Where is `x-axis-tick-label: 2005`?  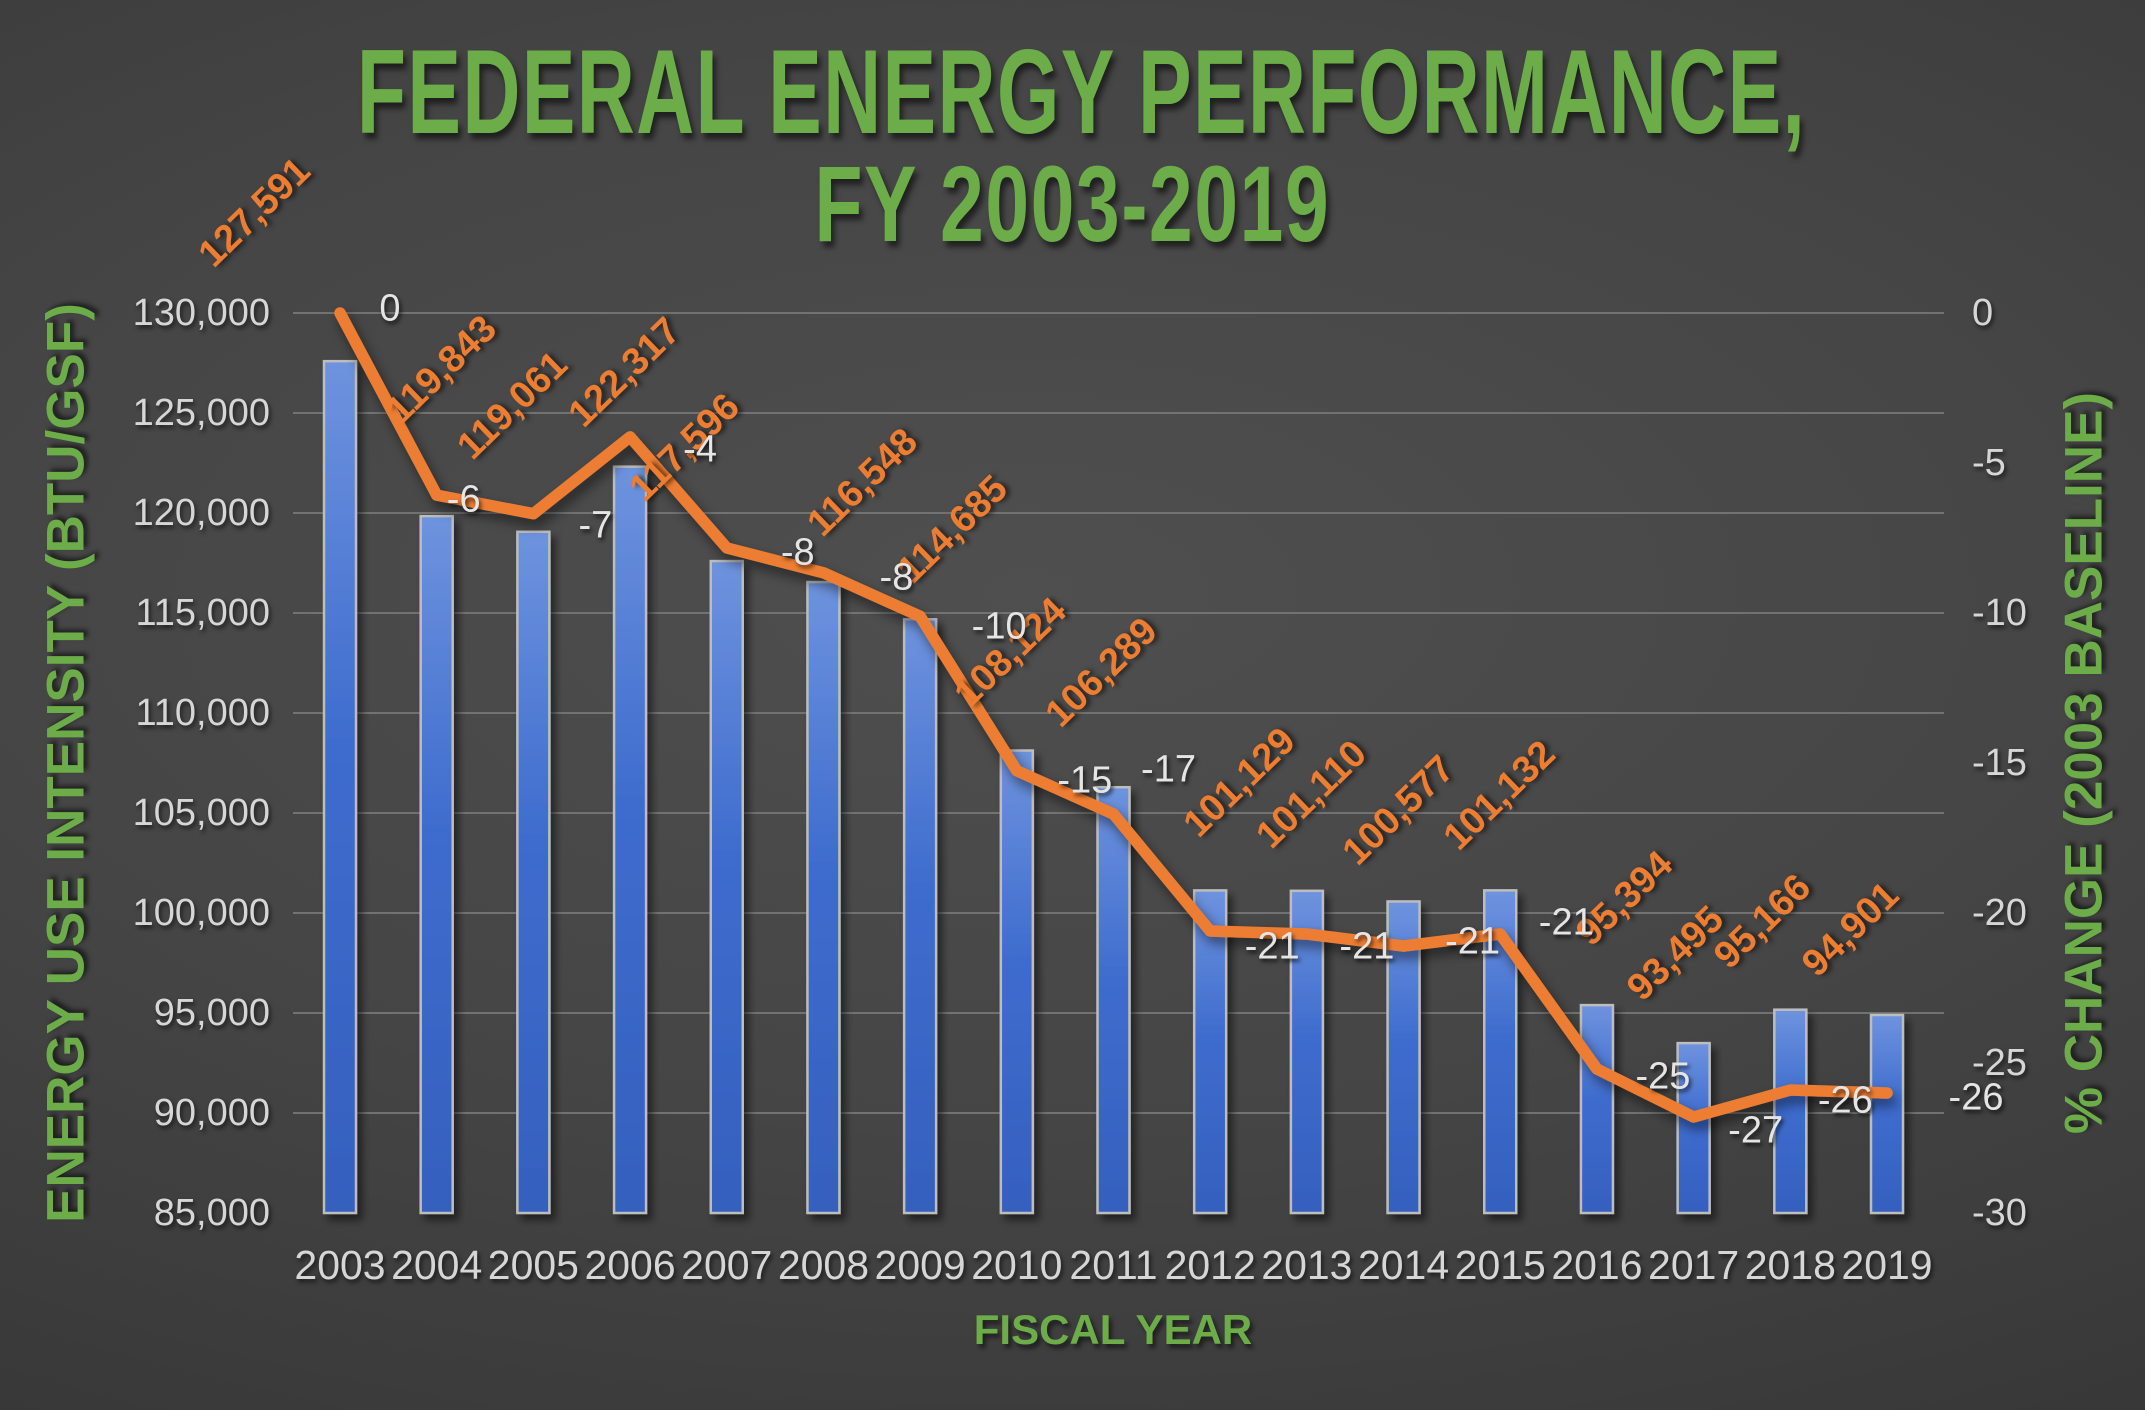
x-axis-tick-label: 2005 is located at coordinates (533, 1265).